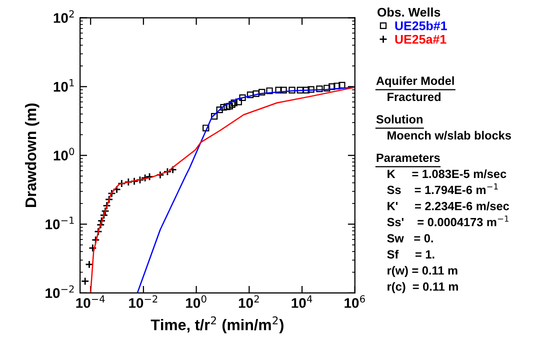 The width and height of the screenshot is (541, 350). I want to click on text: K' = 2.234E-6 m/sec, so click(449, 206).